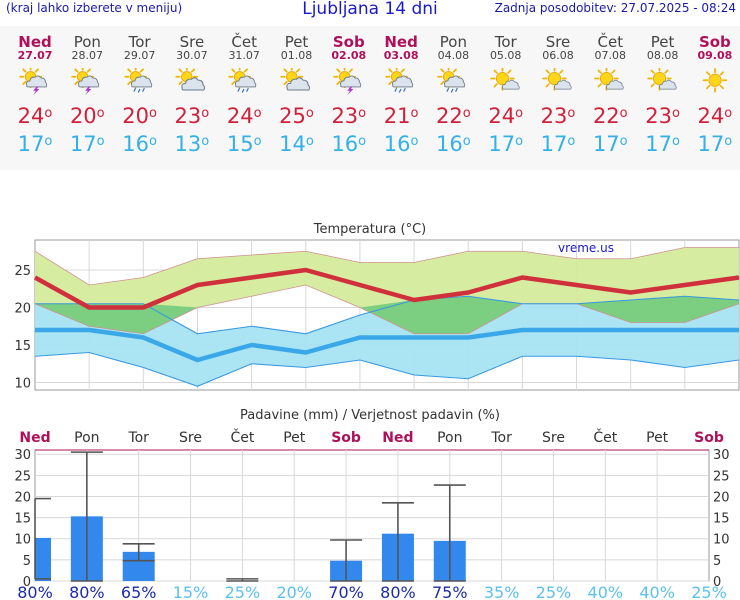 The image size is (740, 600). I want to click on sun-icon, so click(715, 80).